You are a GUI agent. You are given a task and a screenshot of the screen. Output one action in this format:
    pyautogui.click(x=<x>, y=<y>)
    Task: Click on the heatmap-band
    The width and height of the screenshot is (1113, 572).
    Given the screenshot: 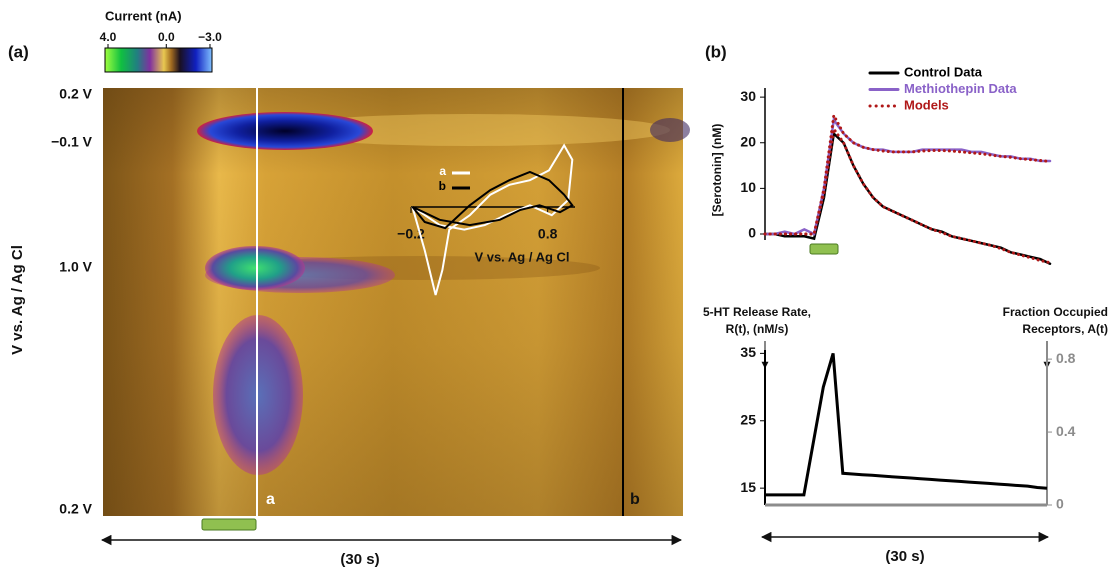 What is the action you would take?
    pyautogui.click(x=470, y=130)
    